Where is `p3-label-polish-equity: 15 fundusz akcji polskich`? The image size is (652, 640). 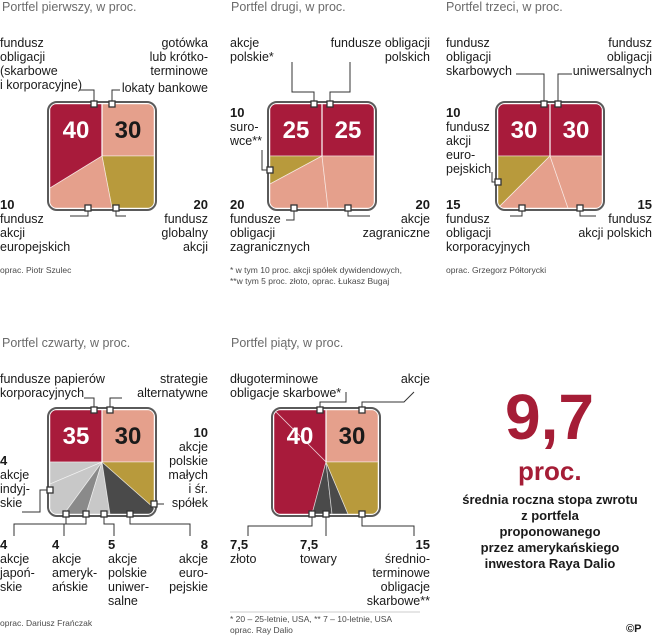
p3-label-polish-equity: 15 fundusz akcji polskich is located at coordinates (615, 219).